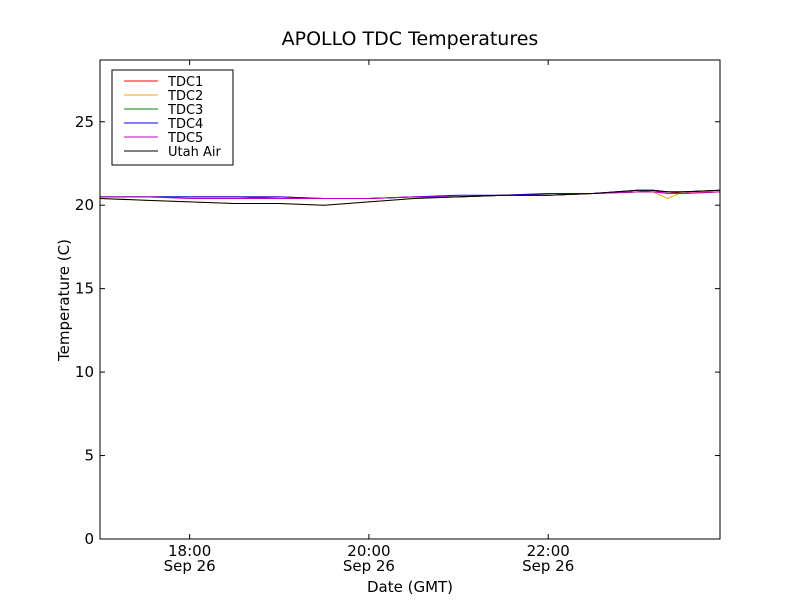 The height and width of the screenshot is (600, 800). Describe the element at coordinates (89, 456) in the screenshot. I see `y-tick-label: 5` at that location.